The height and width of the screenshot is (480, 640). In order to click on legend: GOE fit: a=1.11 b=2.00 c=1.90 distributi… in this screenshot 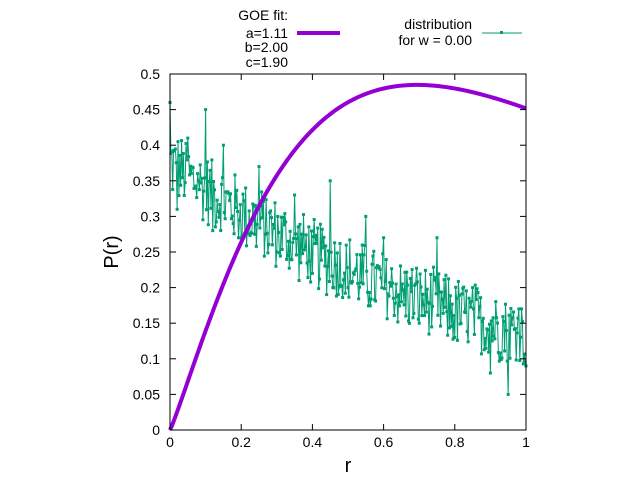, I will do `click(380, 38)`.